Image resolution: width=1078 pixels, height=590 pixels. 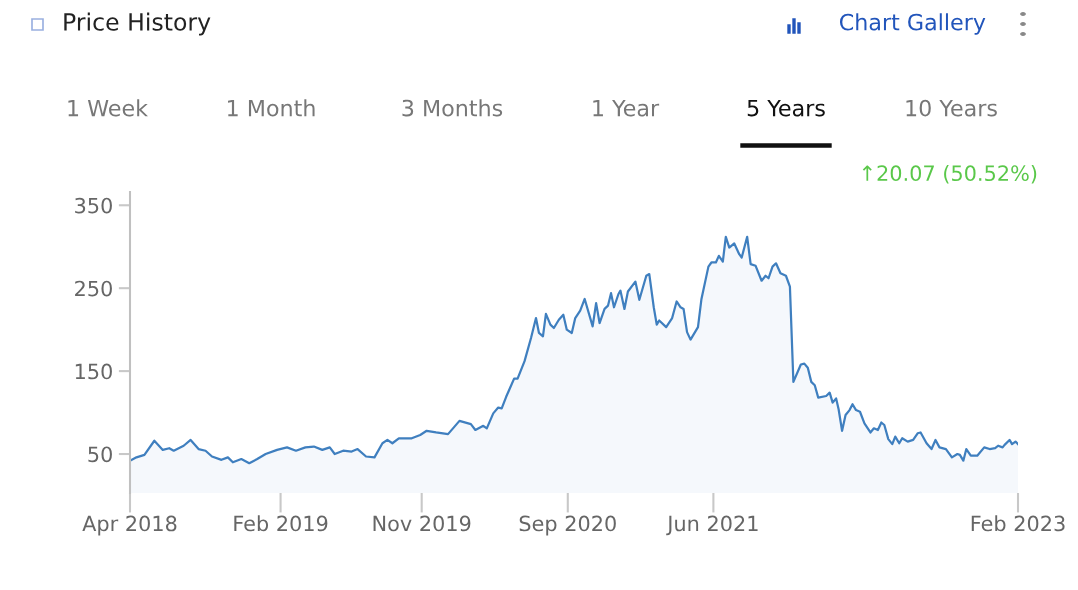 What do you see at coordinates (712, 525) in the screenshot?
I see `x-tick-label: Jun 2021` at bounding box center [712, 525].